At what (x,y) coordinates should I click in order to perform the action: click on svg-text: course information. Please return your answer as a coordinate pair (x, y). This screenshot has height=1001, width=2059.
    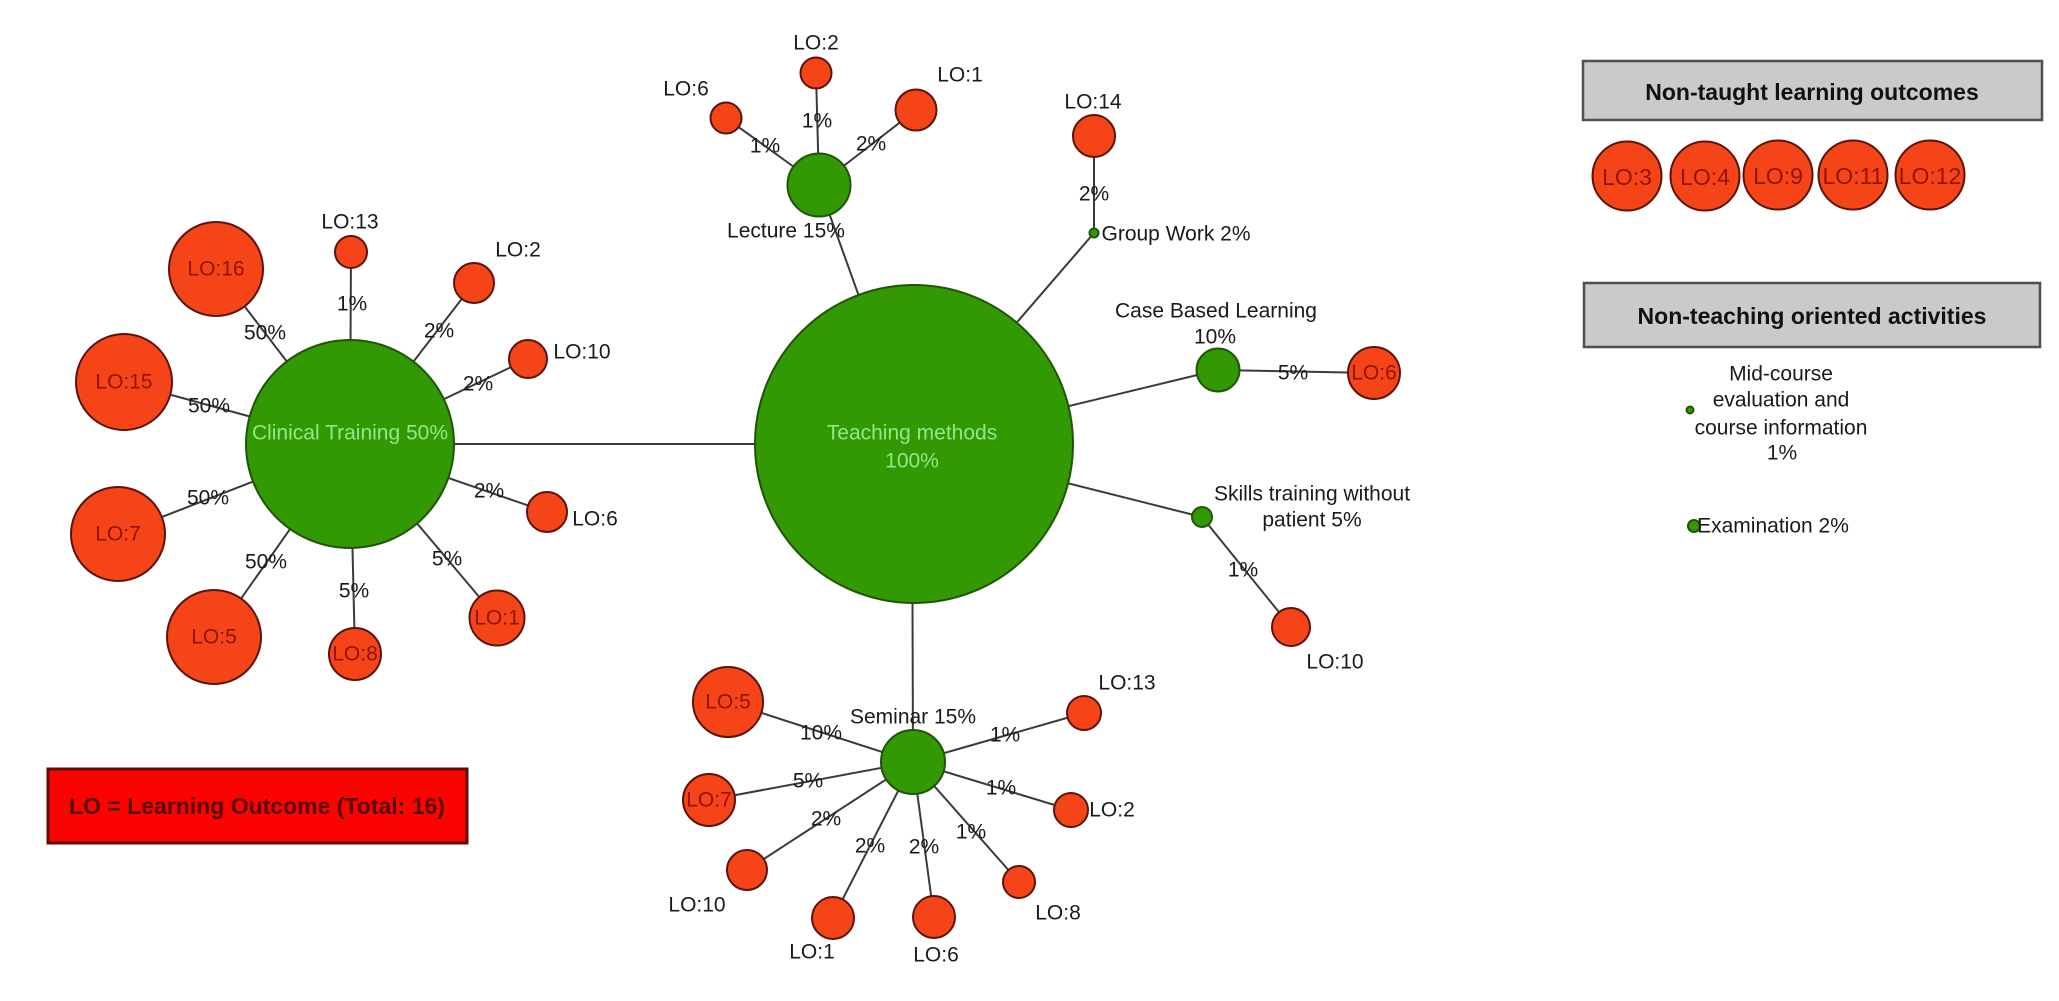
    Looking at the image, I should click on (1781, 428).